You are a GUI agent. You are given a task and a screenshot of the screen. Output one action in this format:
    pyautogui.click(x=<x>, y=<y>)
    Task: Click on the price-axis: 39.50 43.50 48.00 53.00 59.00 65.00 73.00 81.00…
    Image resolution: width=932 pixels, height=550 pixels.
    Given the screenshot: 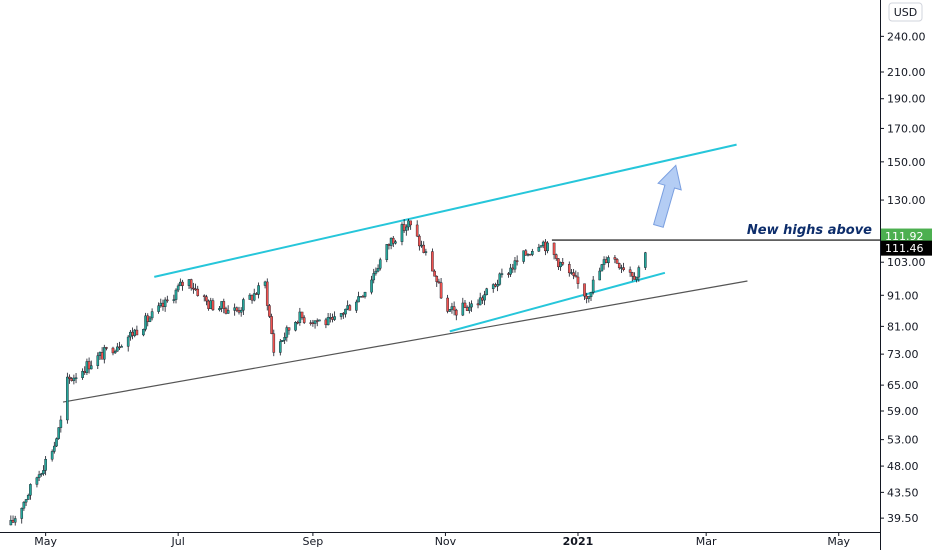 What is the action you would take?
    pyautogui.click(x=903, y=275)
    